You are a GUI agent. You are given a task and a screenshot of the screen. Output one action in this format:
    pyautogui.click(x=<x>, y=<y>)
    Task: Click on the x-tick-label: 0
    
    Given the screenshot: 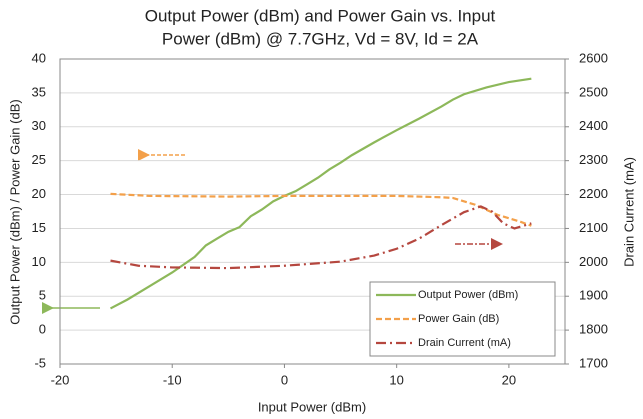 What is the action you would take?
    pyautogui.click(x=284, y=379)
    